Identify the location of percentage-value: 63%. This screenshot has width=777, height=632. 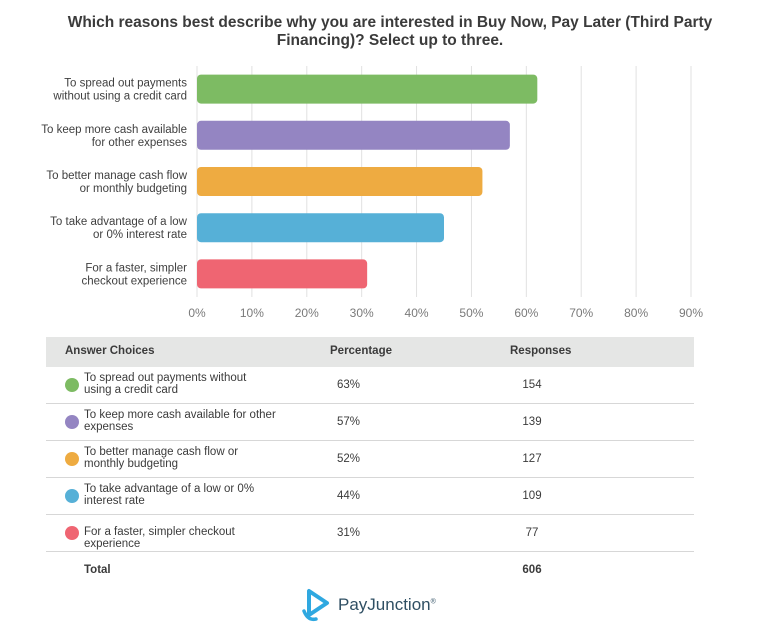
(349, 385).